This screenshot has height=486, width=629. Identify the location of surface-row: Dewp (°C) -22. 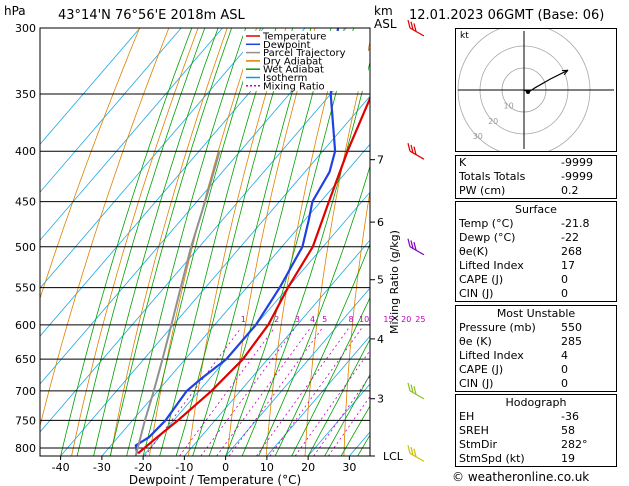
(536, 238).